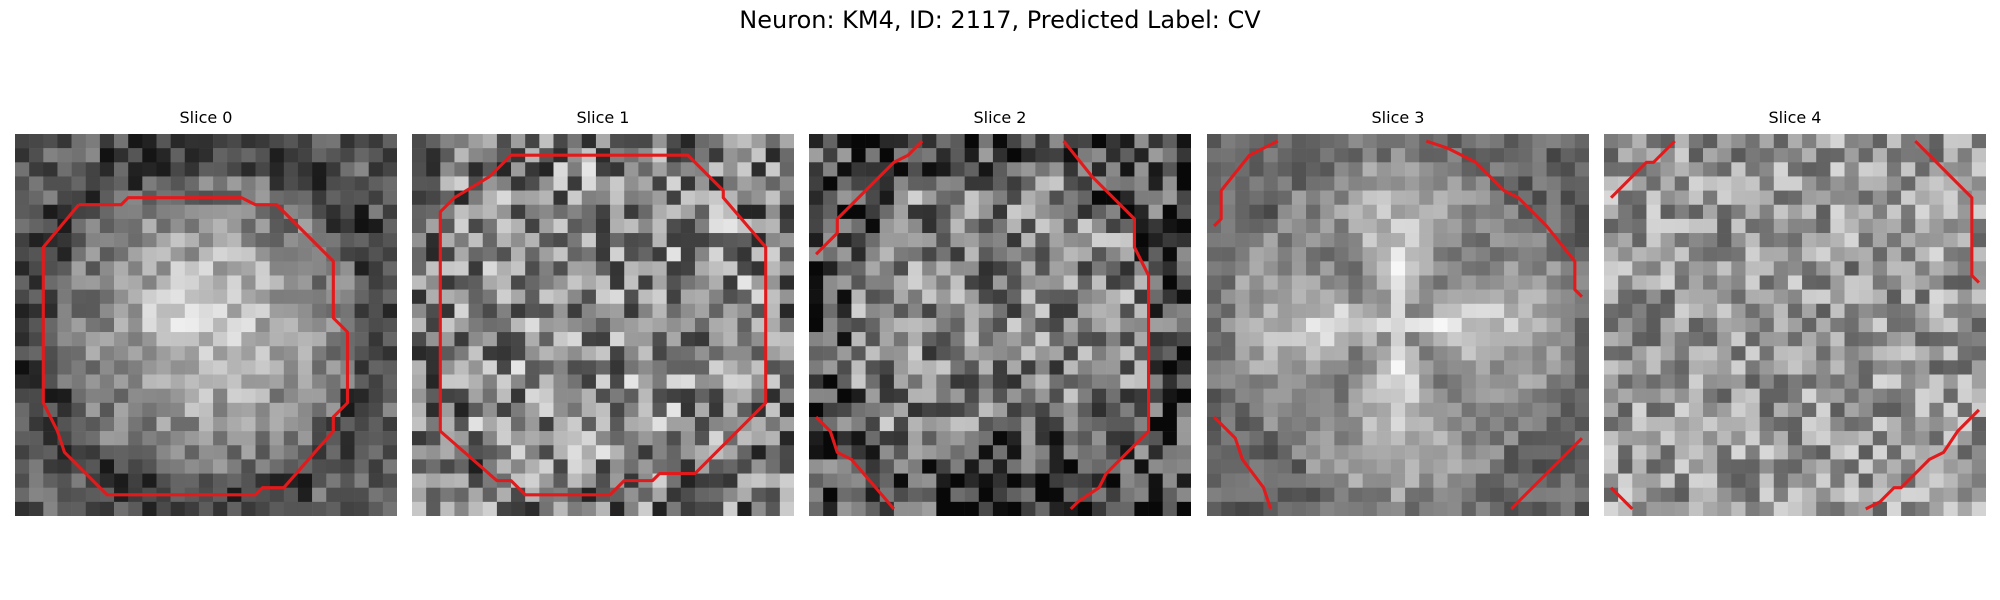 Image resolution: width=2000 pixels, height=600 pixels. Describe the element at coordinates (1000, 117) in the screenshot. I see `slice-title-2: Slice 2` at that location.